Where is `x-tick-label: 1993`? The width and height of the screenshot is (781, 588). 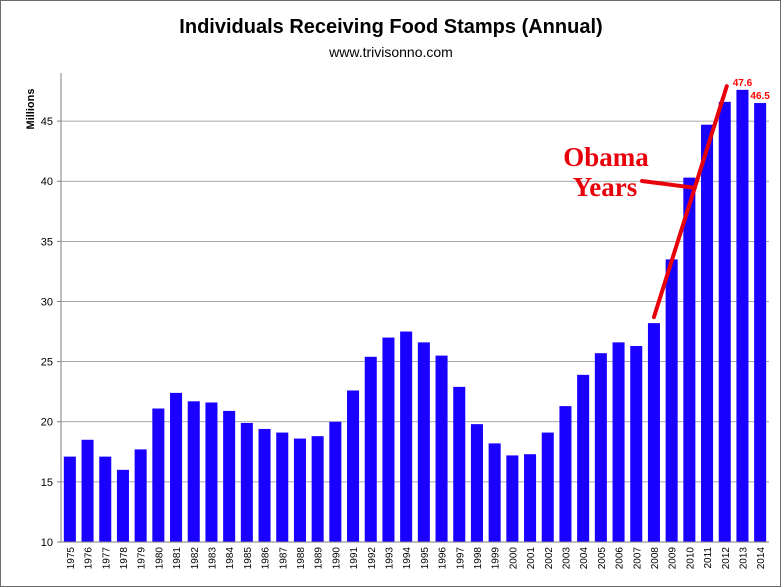 x-tick-label: 1993 is located at coordinates (389, 558).